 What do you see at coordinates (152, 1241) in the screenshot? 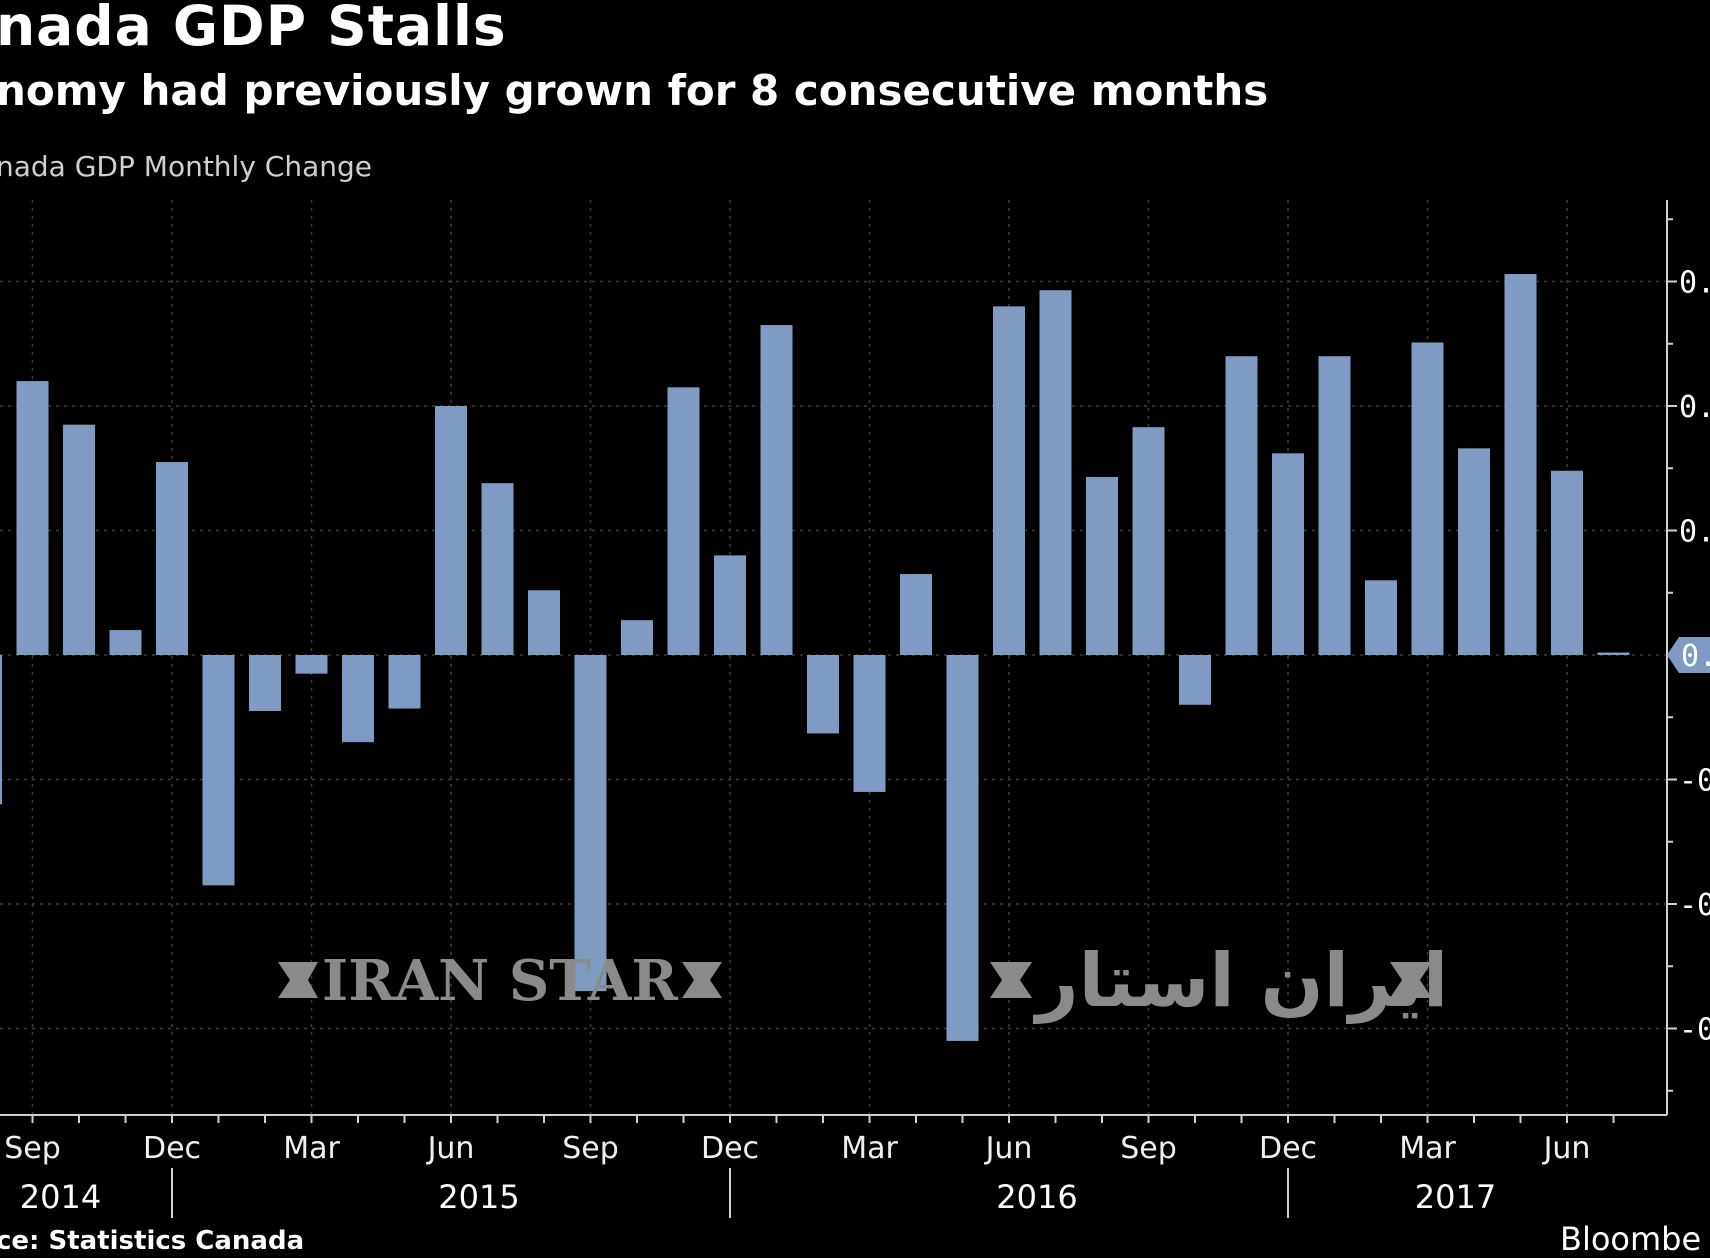
I see `source-note: ce: Statistics Canada` at bounding box center [152, 1241].